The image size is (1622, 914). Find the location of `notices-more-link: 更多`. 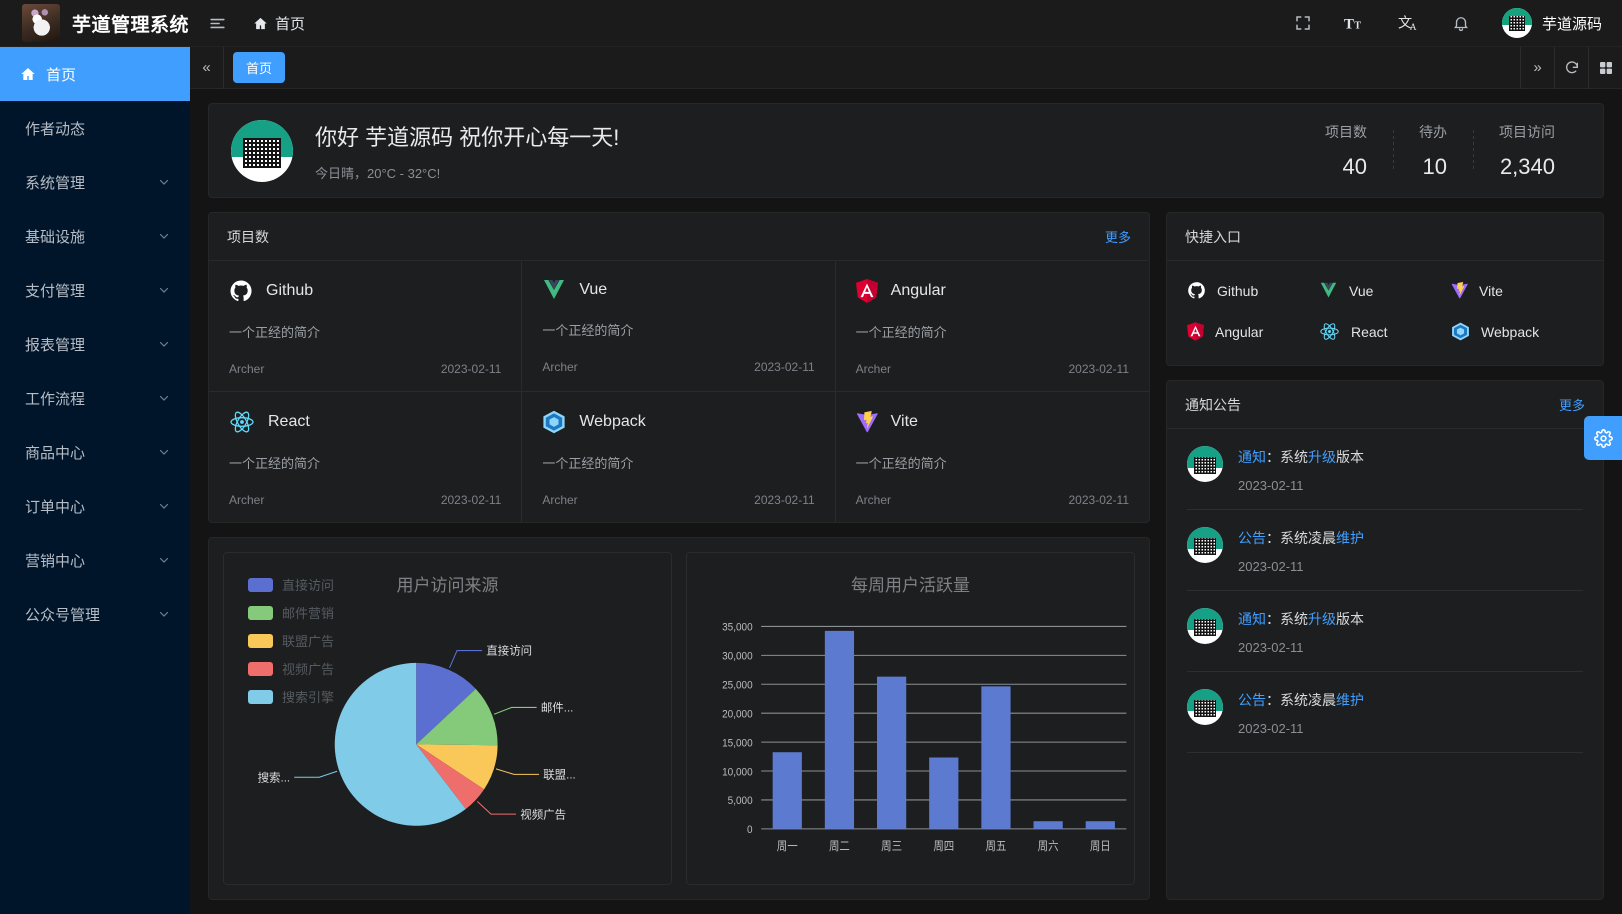

notices-more-link: 更多 is located at coordinates (1571, 405).